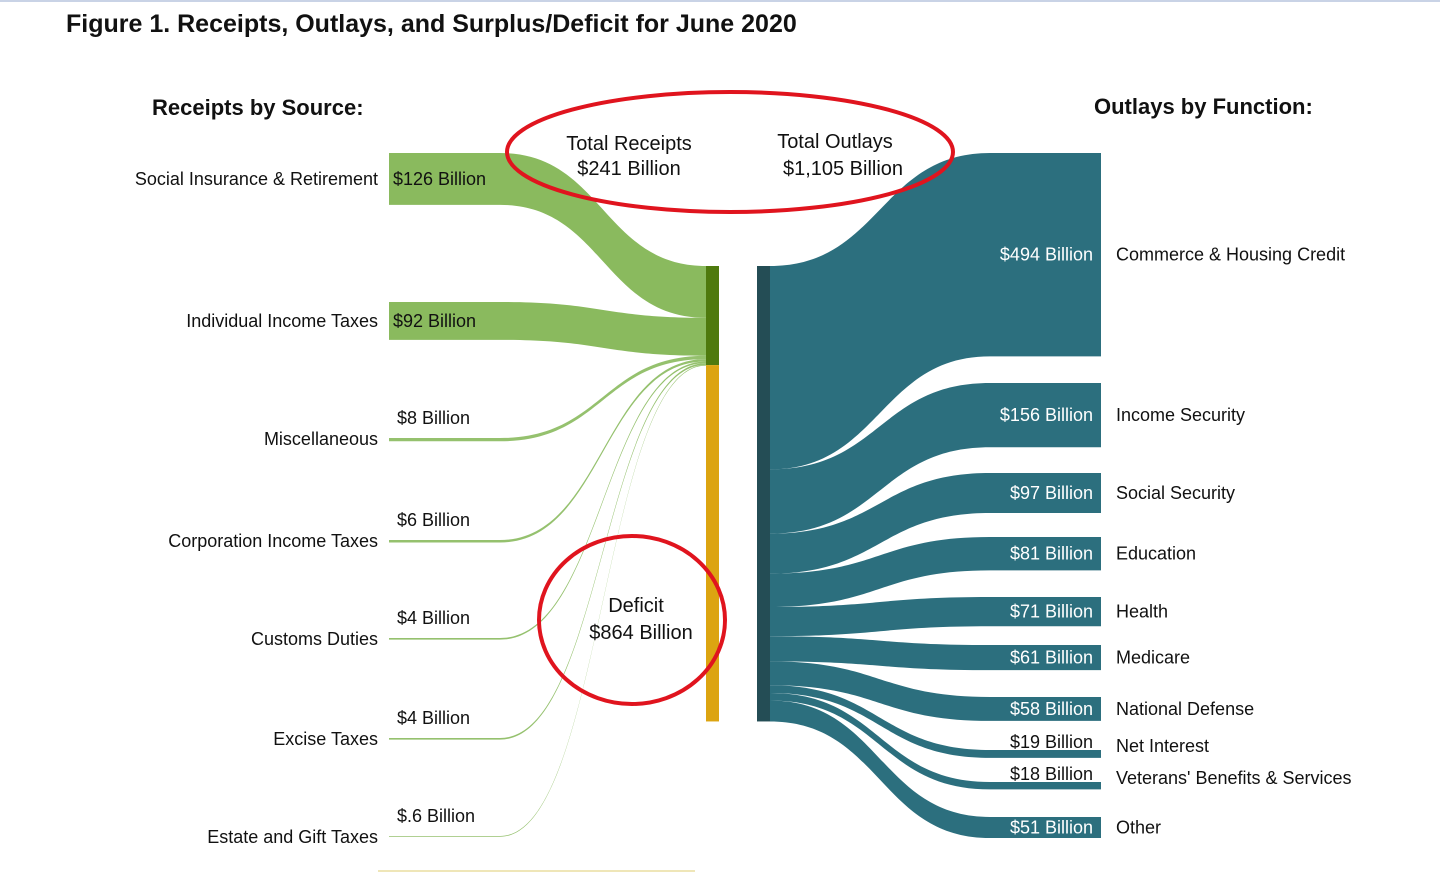 The image size is (1440, 873). I want to click on totals-highlight-ellipse, so click(730, 152).